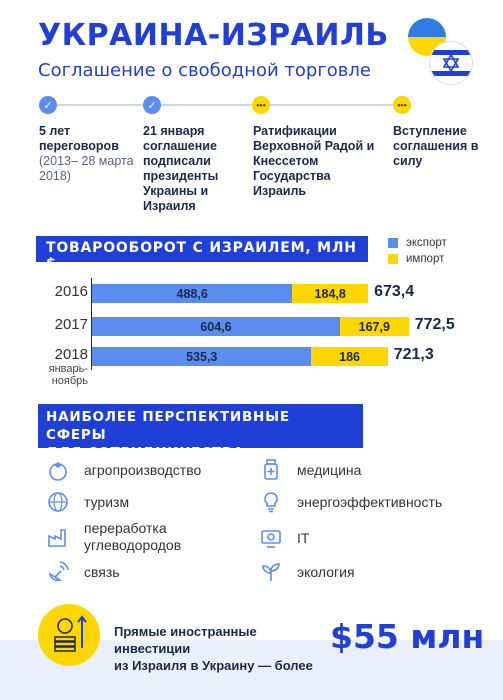  I want to click on factory-icon, so click(58, 537).